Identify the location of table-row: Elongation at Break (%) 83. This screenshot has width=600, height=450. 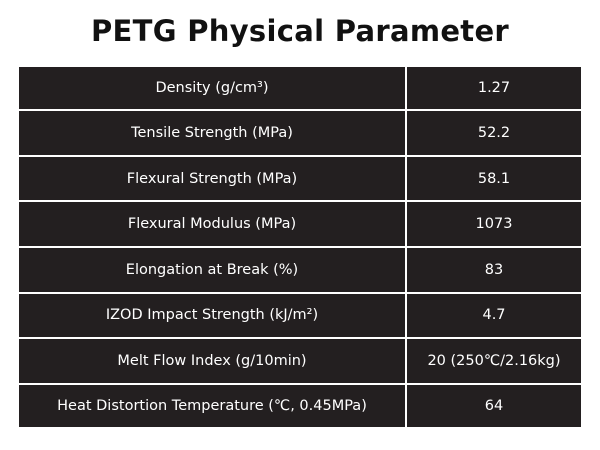
(300, 269).